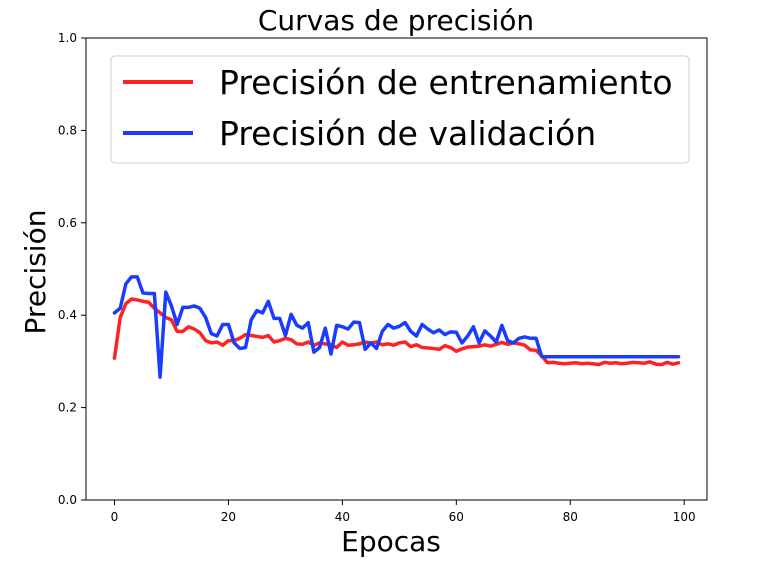  What do you see at coordinates (446, 82) in the screenshot?
I see `legend-label-1: Precisión de entrenamiento` at bounding box center [446, 82].